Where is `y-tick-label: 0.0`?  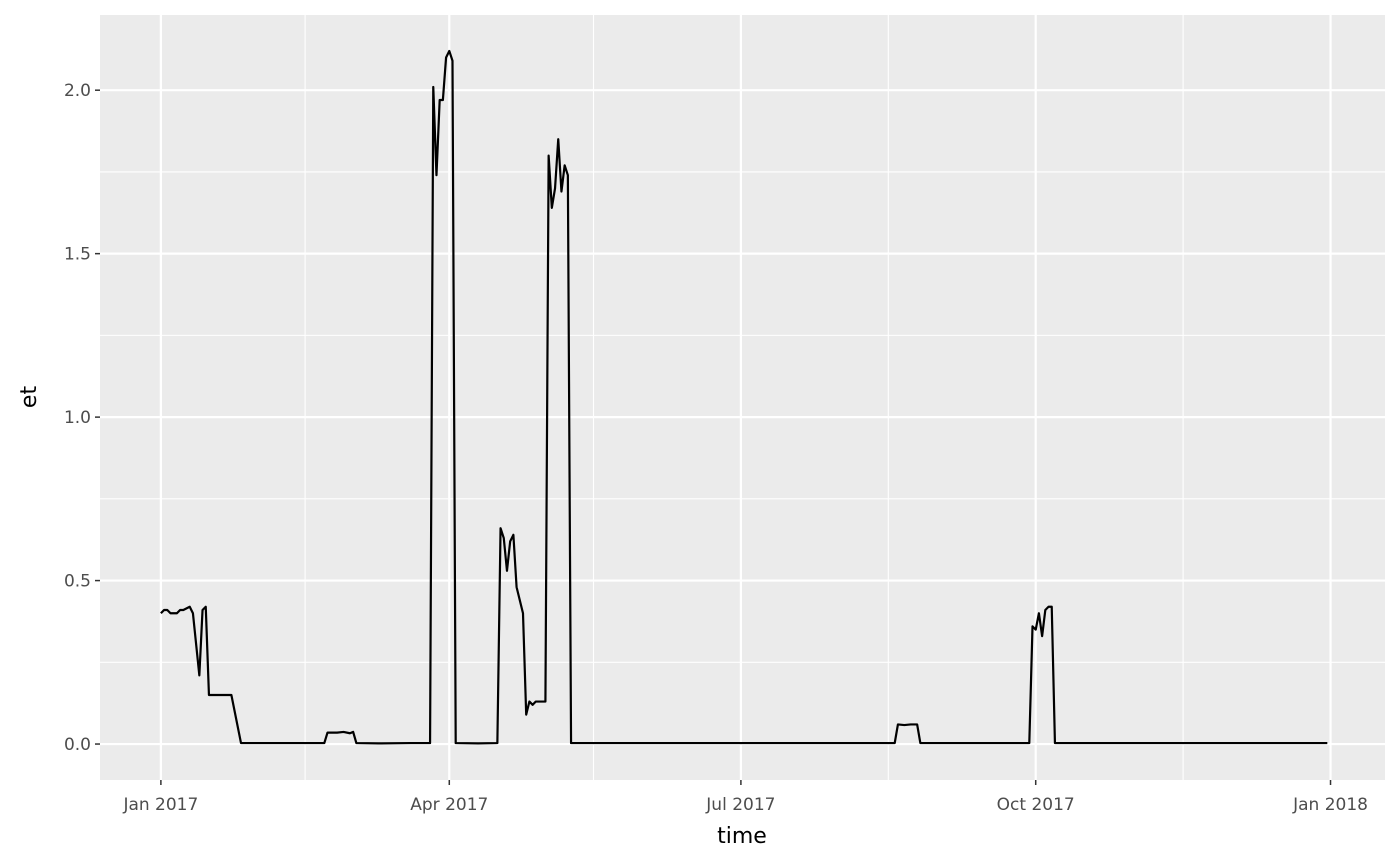
y-tick-label: 0.0 is located at coordinates (77, 745).